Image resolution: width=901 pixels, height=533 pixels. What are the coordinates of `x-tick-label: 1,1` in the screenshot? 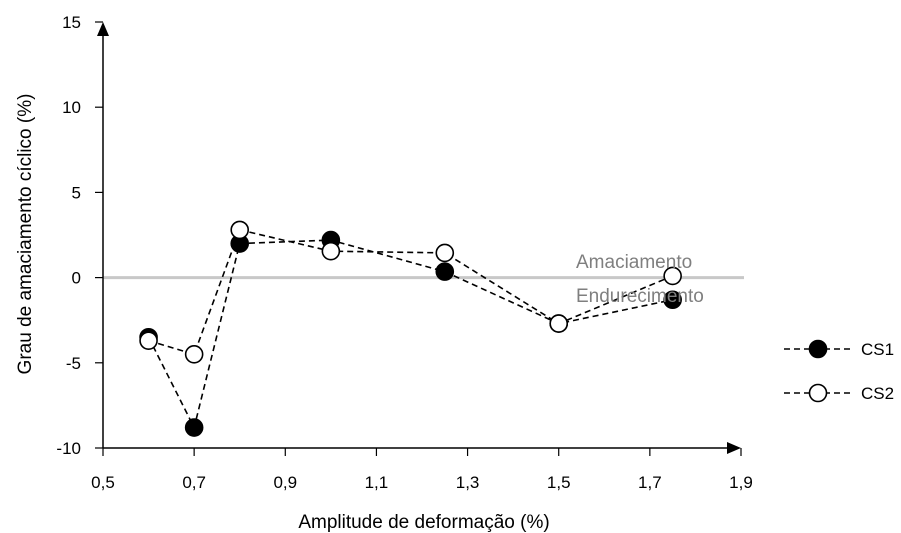 It's located at (377, 482).